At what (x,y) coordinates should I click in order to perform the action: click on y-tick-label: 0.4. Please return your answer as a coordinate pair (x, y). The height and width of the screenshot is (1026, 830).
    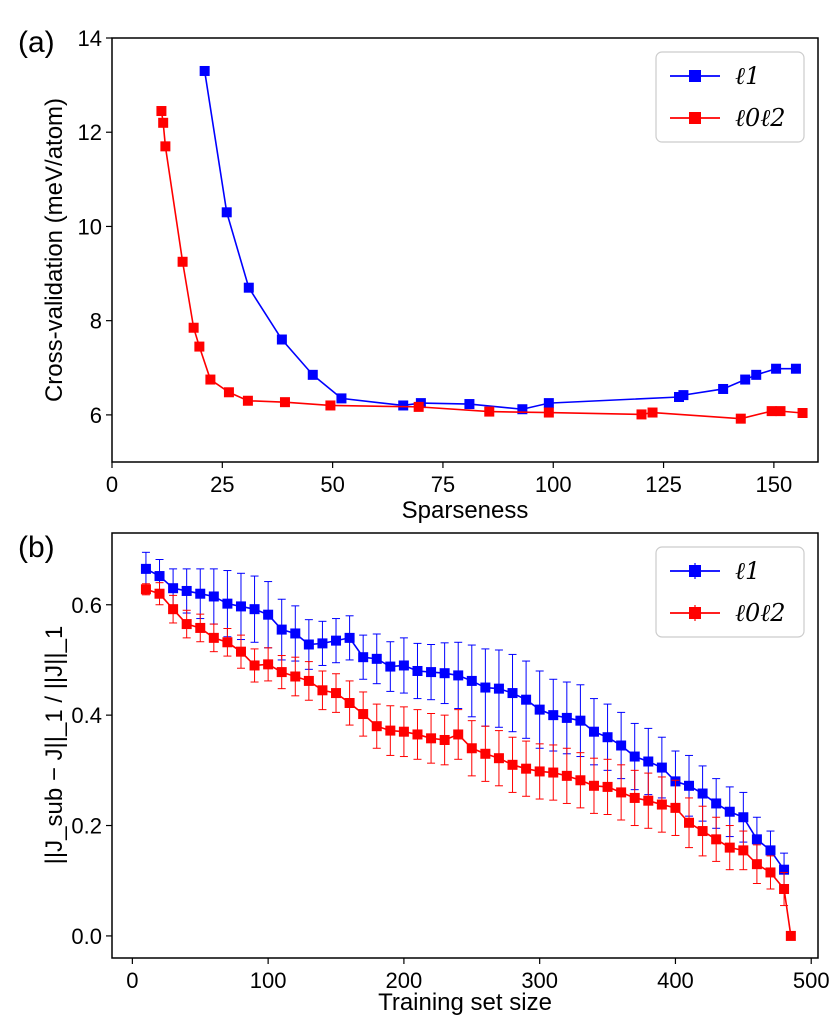
    Looking at the image, I should click on (86, 715).